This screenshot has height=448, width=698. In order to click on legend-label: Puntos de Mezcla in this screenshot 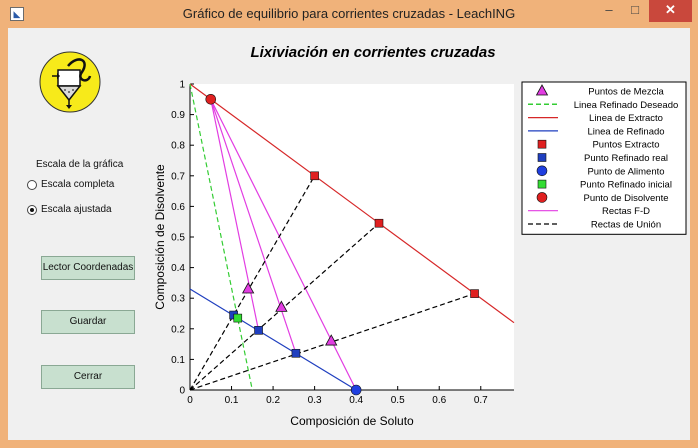, I will do `click(626, 92)`.